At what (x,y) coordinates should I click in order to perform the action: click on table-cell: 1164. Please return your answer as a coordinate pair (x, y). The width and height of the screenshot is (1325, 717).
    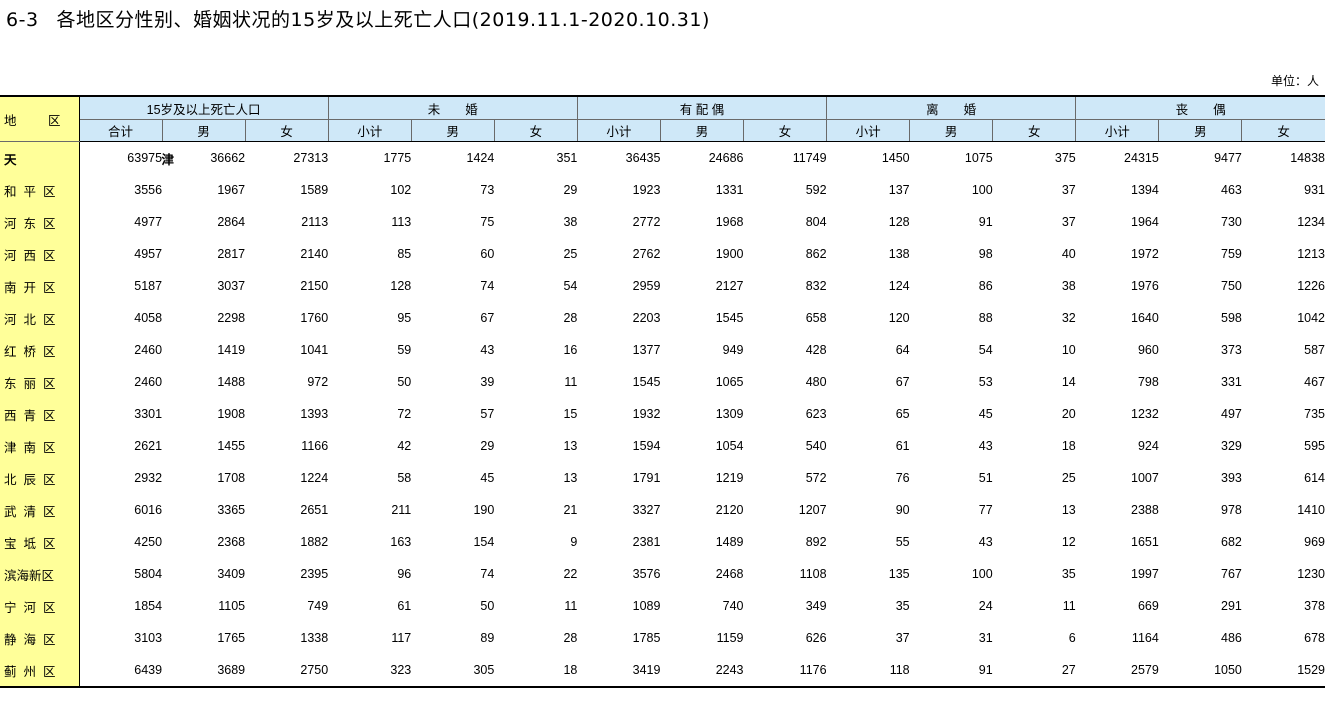
    Looking at the image, I should click on (1145, 638).